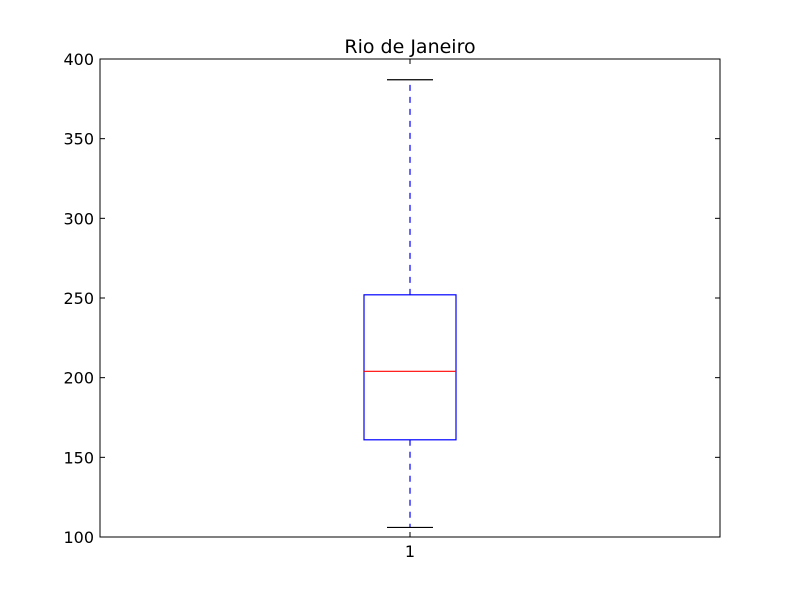 This screenshot has height=602, width=800. I want to click on y-tick-label: 150, so click(78, 457).